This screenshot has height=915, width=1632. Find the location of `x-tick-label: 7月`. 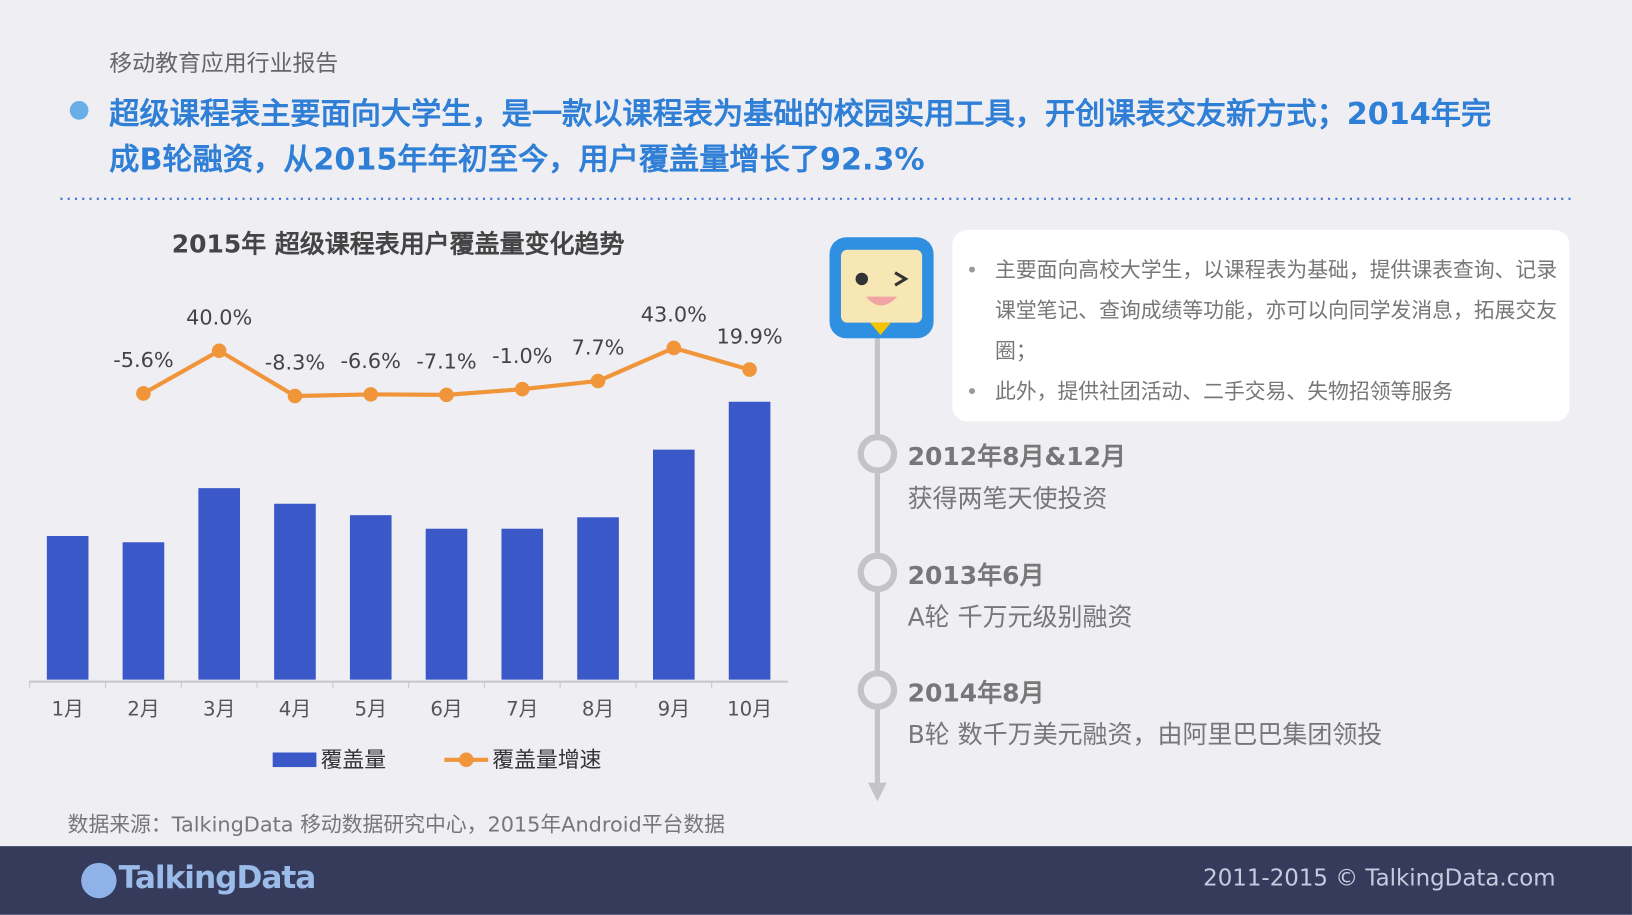

x-tick-label: 7月 is located at coordinates (522, 708).